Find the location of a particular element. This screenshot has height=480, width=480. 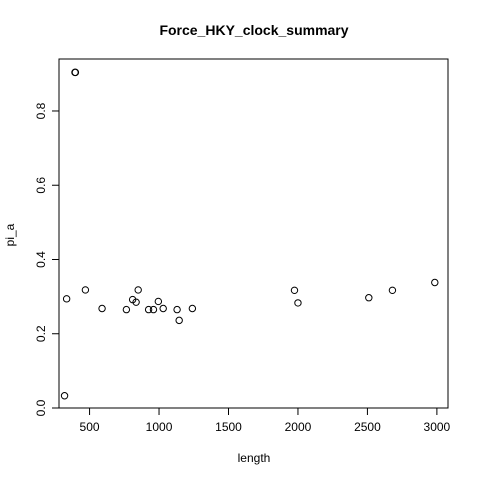

x-tick-label: 2000 is located at coordinates (298, 427).